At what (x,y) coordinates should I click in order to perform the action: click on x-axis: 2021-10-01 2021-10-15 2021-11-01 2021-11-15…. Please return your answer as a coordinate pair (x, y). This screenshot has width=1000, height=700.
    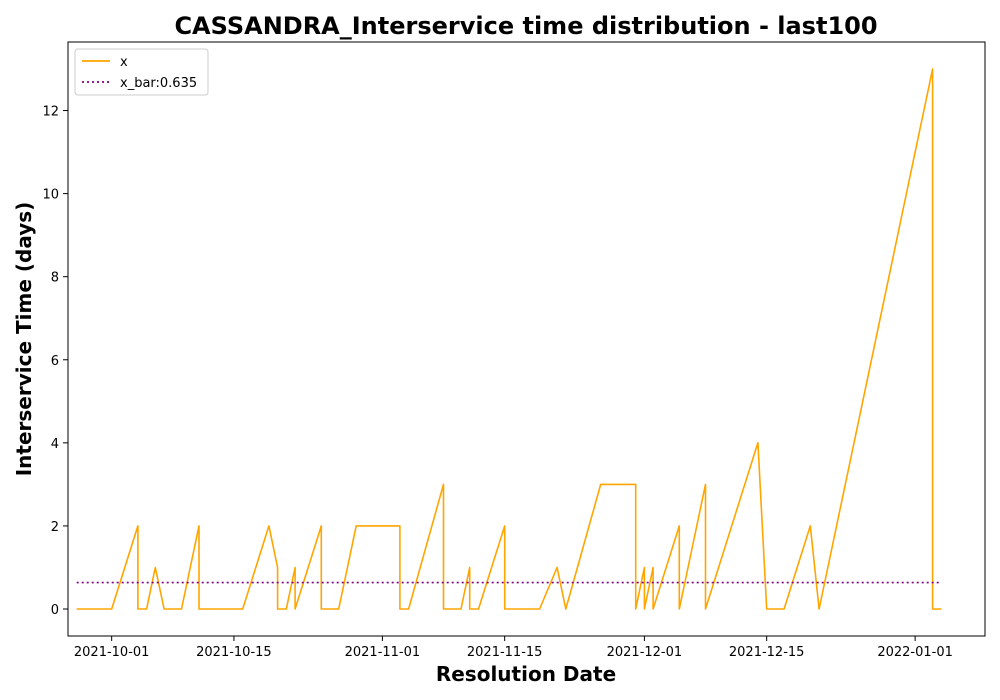
    Looking at the image, I should click on (513, 648).